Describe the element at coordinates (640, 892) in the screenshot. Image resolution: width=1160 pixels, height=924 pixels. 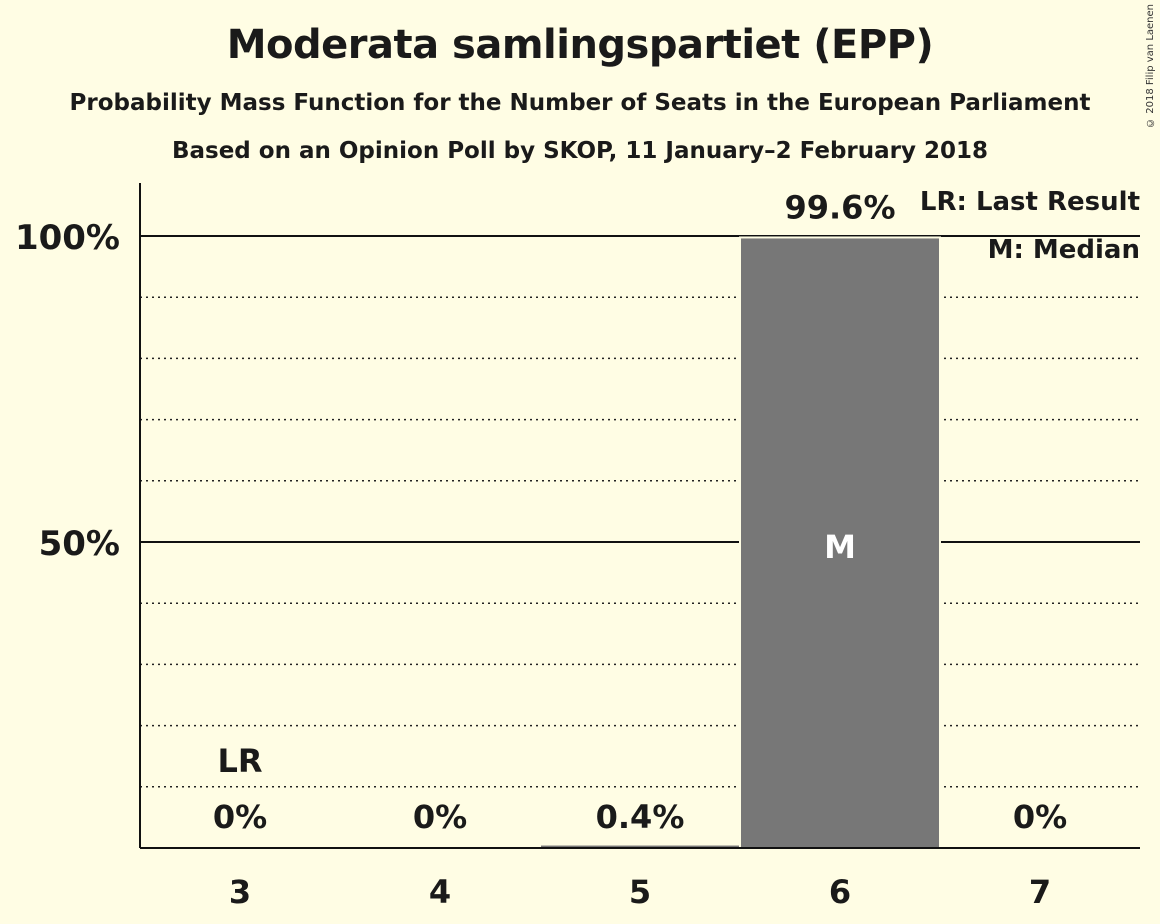
I see `x-tick-label: 5` at that location.